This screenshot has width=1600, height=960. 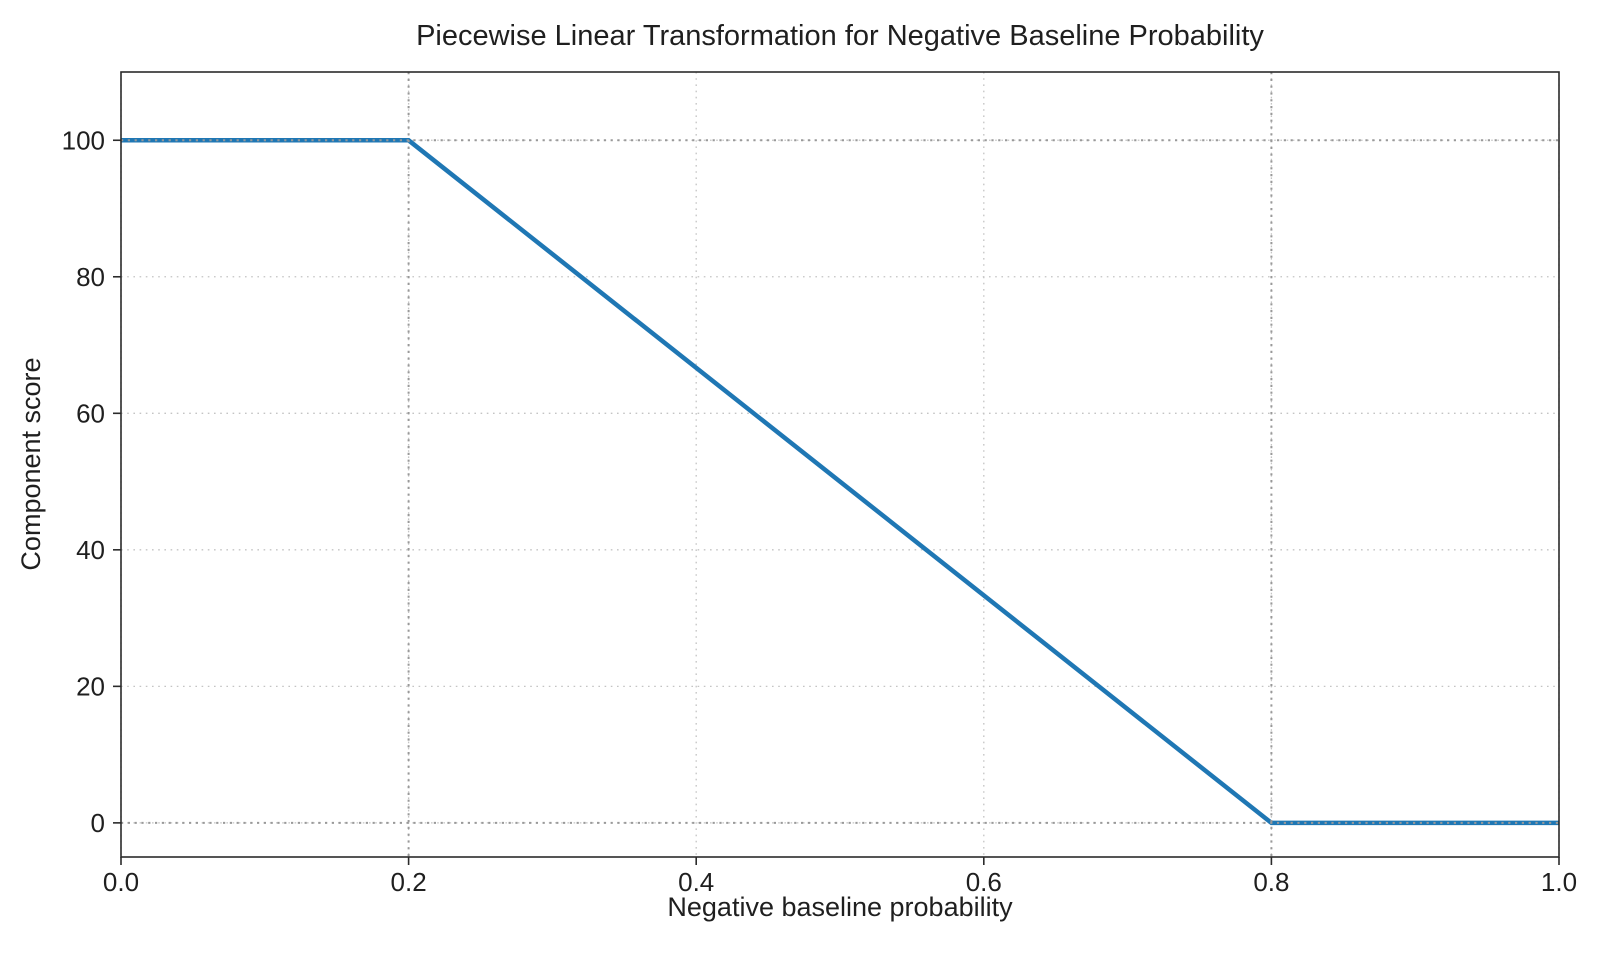 I want to click on y-tick-label: 20, so click(x=90, y=686).